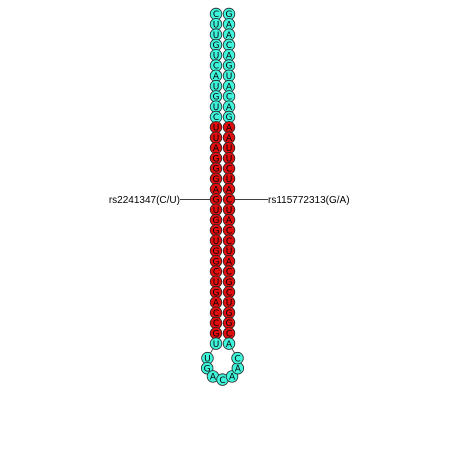  I want to click on nucleotide-left-9-letter: G, so click(216, 98).